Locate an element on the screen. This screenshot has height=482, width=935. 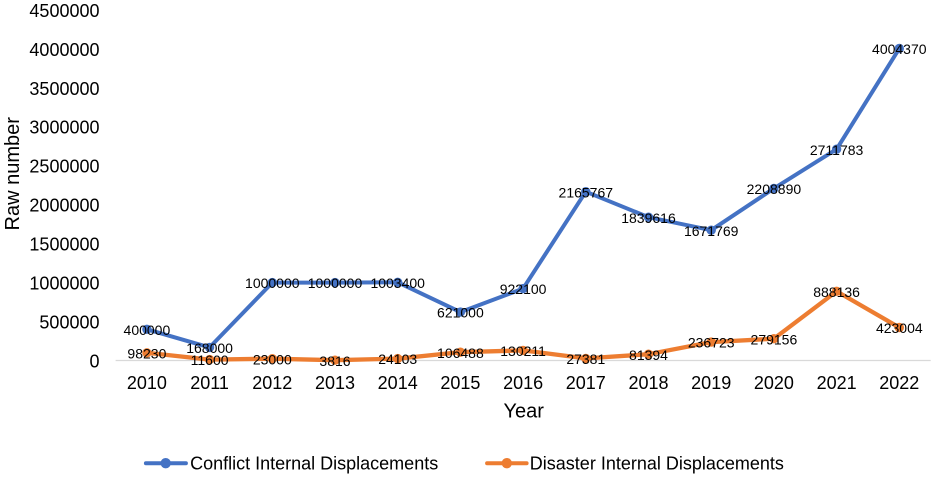
svg-text: 423004 is located at coordinates (899, 328).